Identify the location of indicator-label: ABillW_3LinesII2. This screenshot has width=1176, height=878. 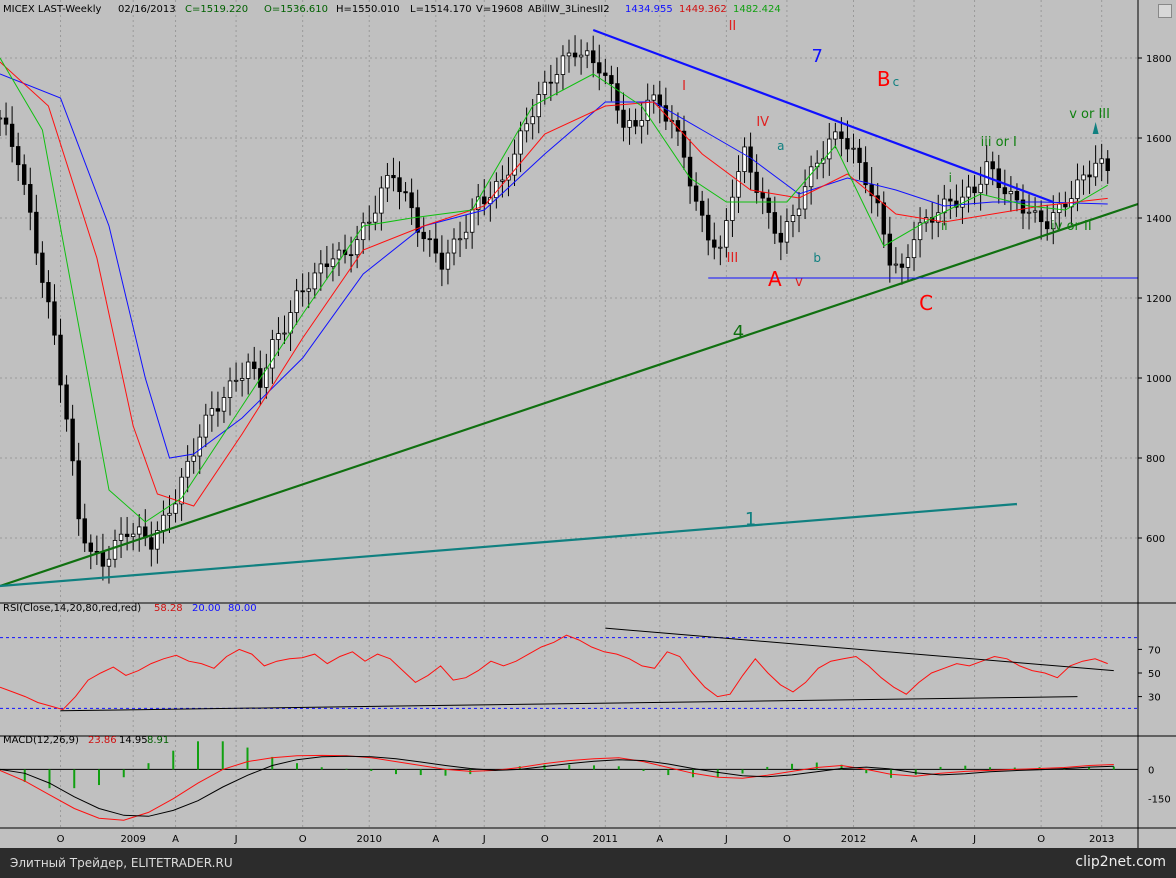
(569, 9).